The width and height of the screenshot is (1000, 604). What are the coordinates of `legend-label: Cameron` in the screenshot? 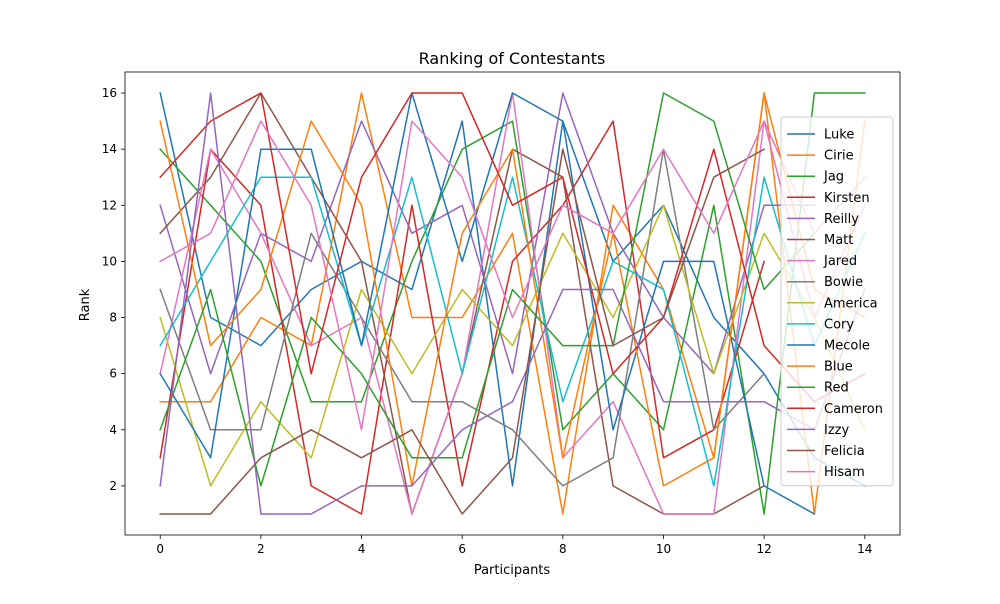 It's located at (853, 409).